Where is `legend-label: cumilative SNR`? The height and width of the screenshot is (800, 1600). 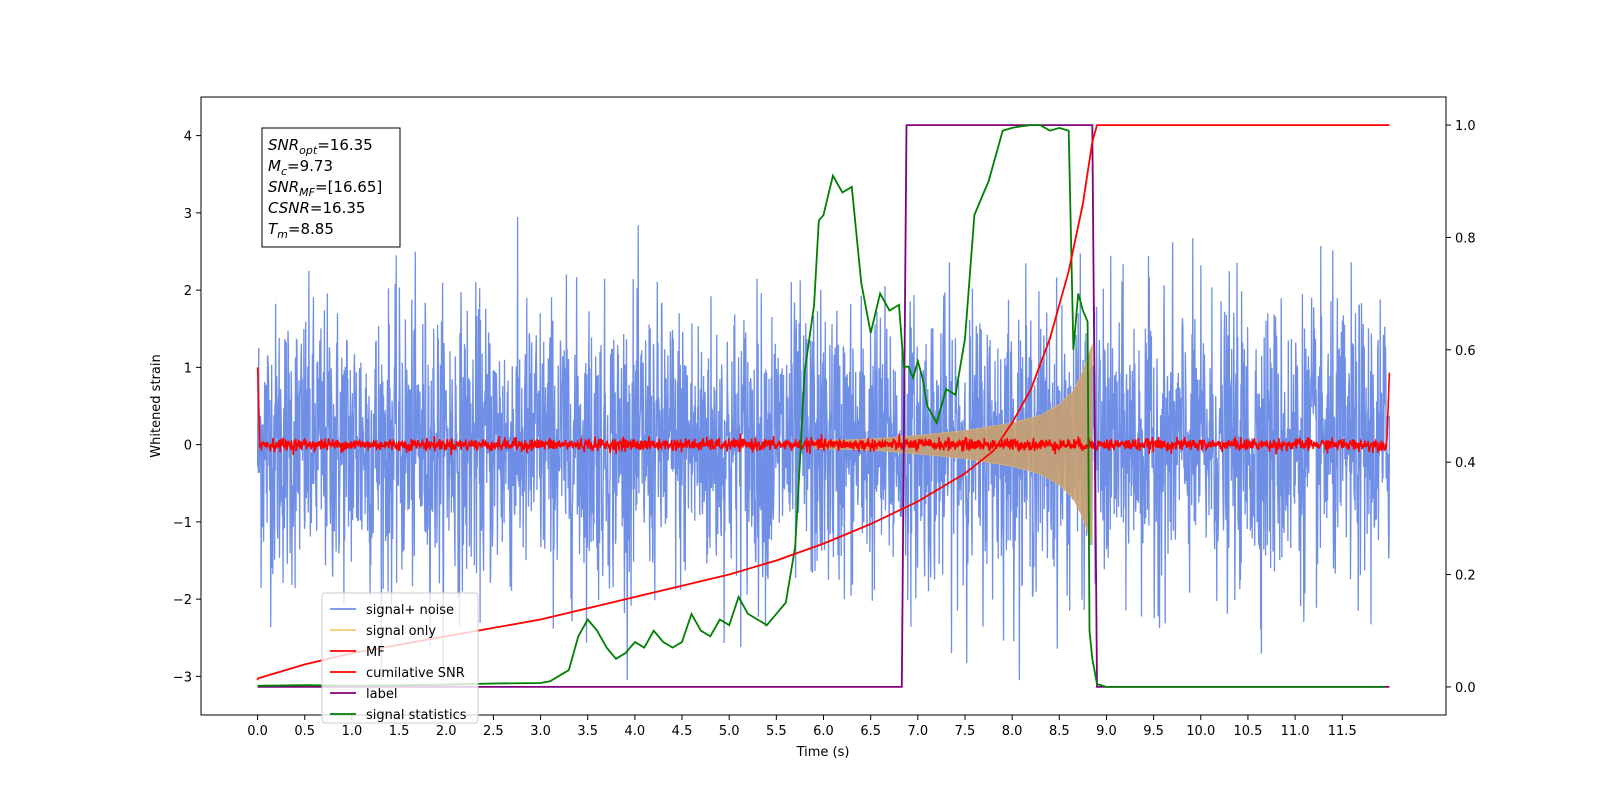 legend-label: cumilative SNR is located at coordinates (415, 673).